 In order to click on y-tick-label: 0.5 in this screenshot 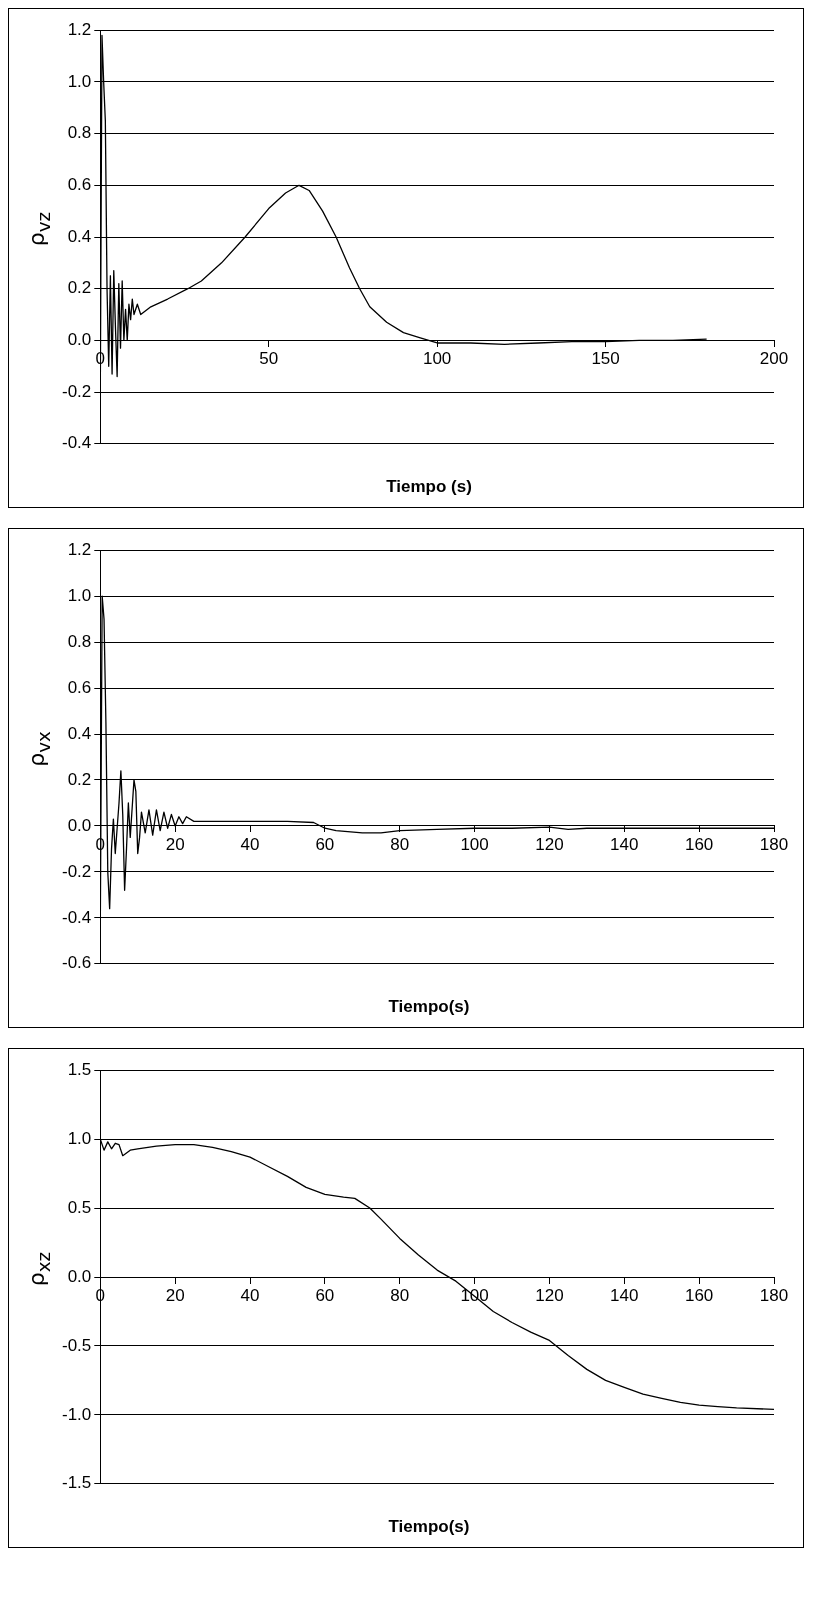, I will do `click(79, 1207)`.